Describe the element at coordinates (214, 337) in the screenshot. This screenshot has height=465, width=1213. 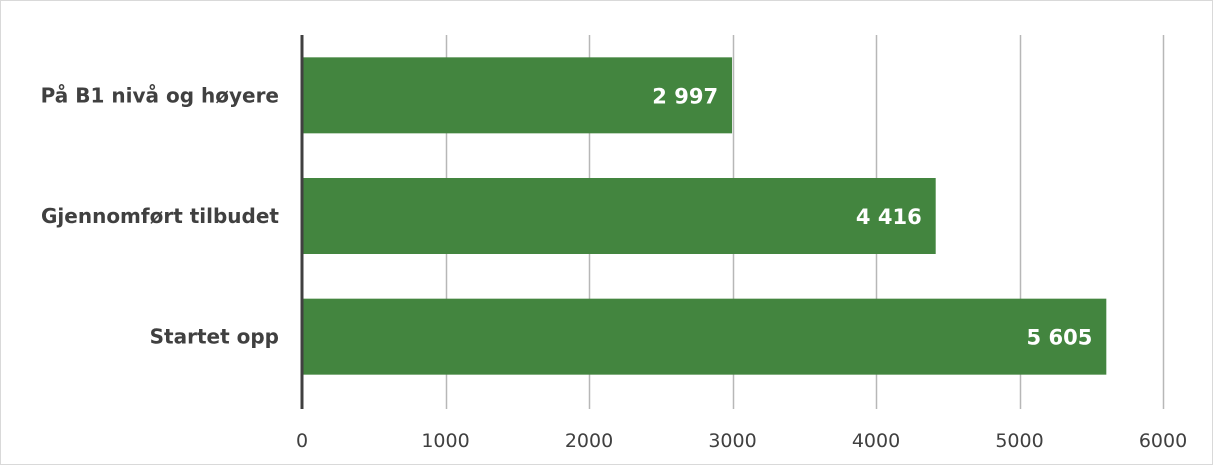
I see `category-label-3: Startet opp` at that location.